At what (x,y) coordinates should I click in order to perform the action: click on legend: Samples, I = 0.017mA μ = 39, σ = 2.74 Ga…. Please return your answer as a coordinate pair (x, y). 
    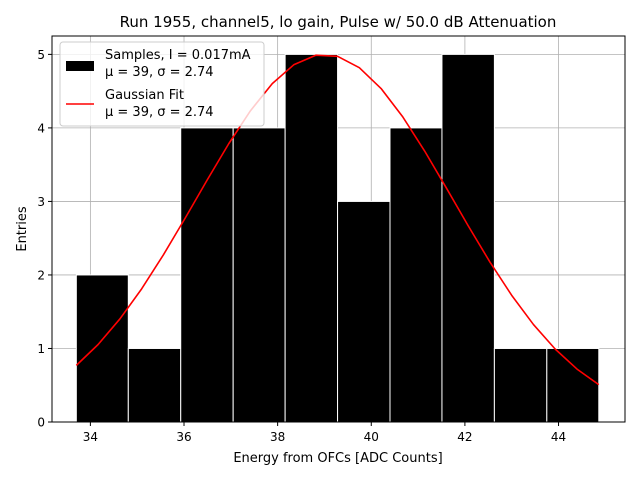
    Looking at the image, I should click on (162, 84).